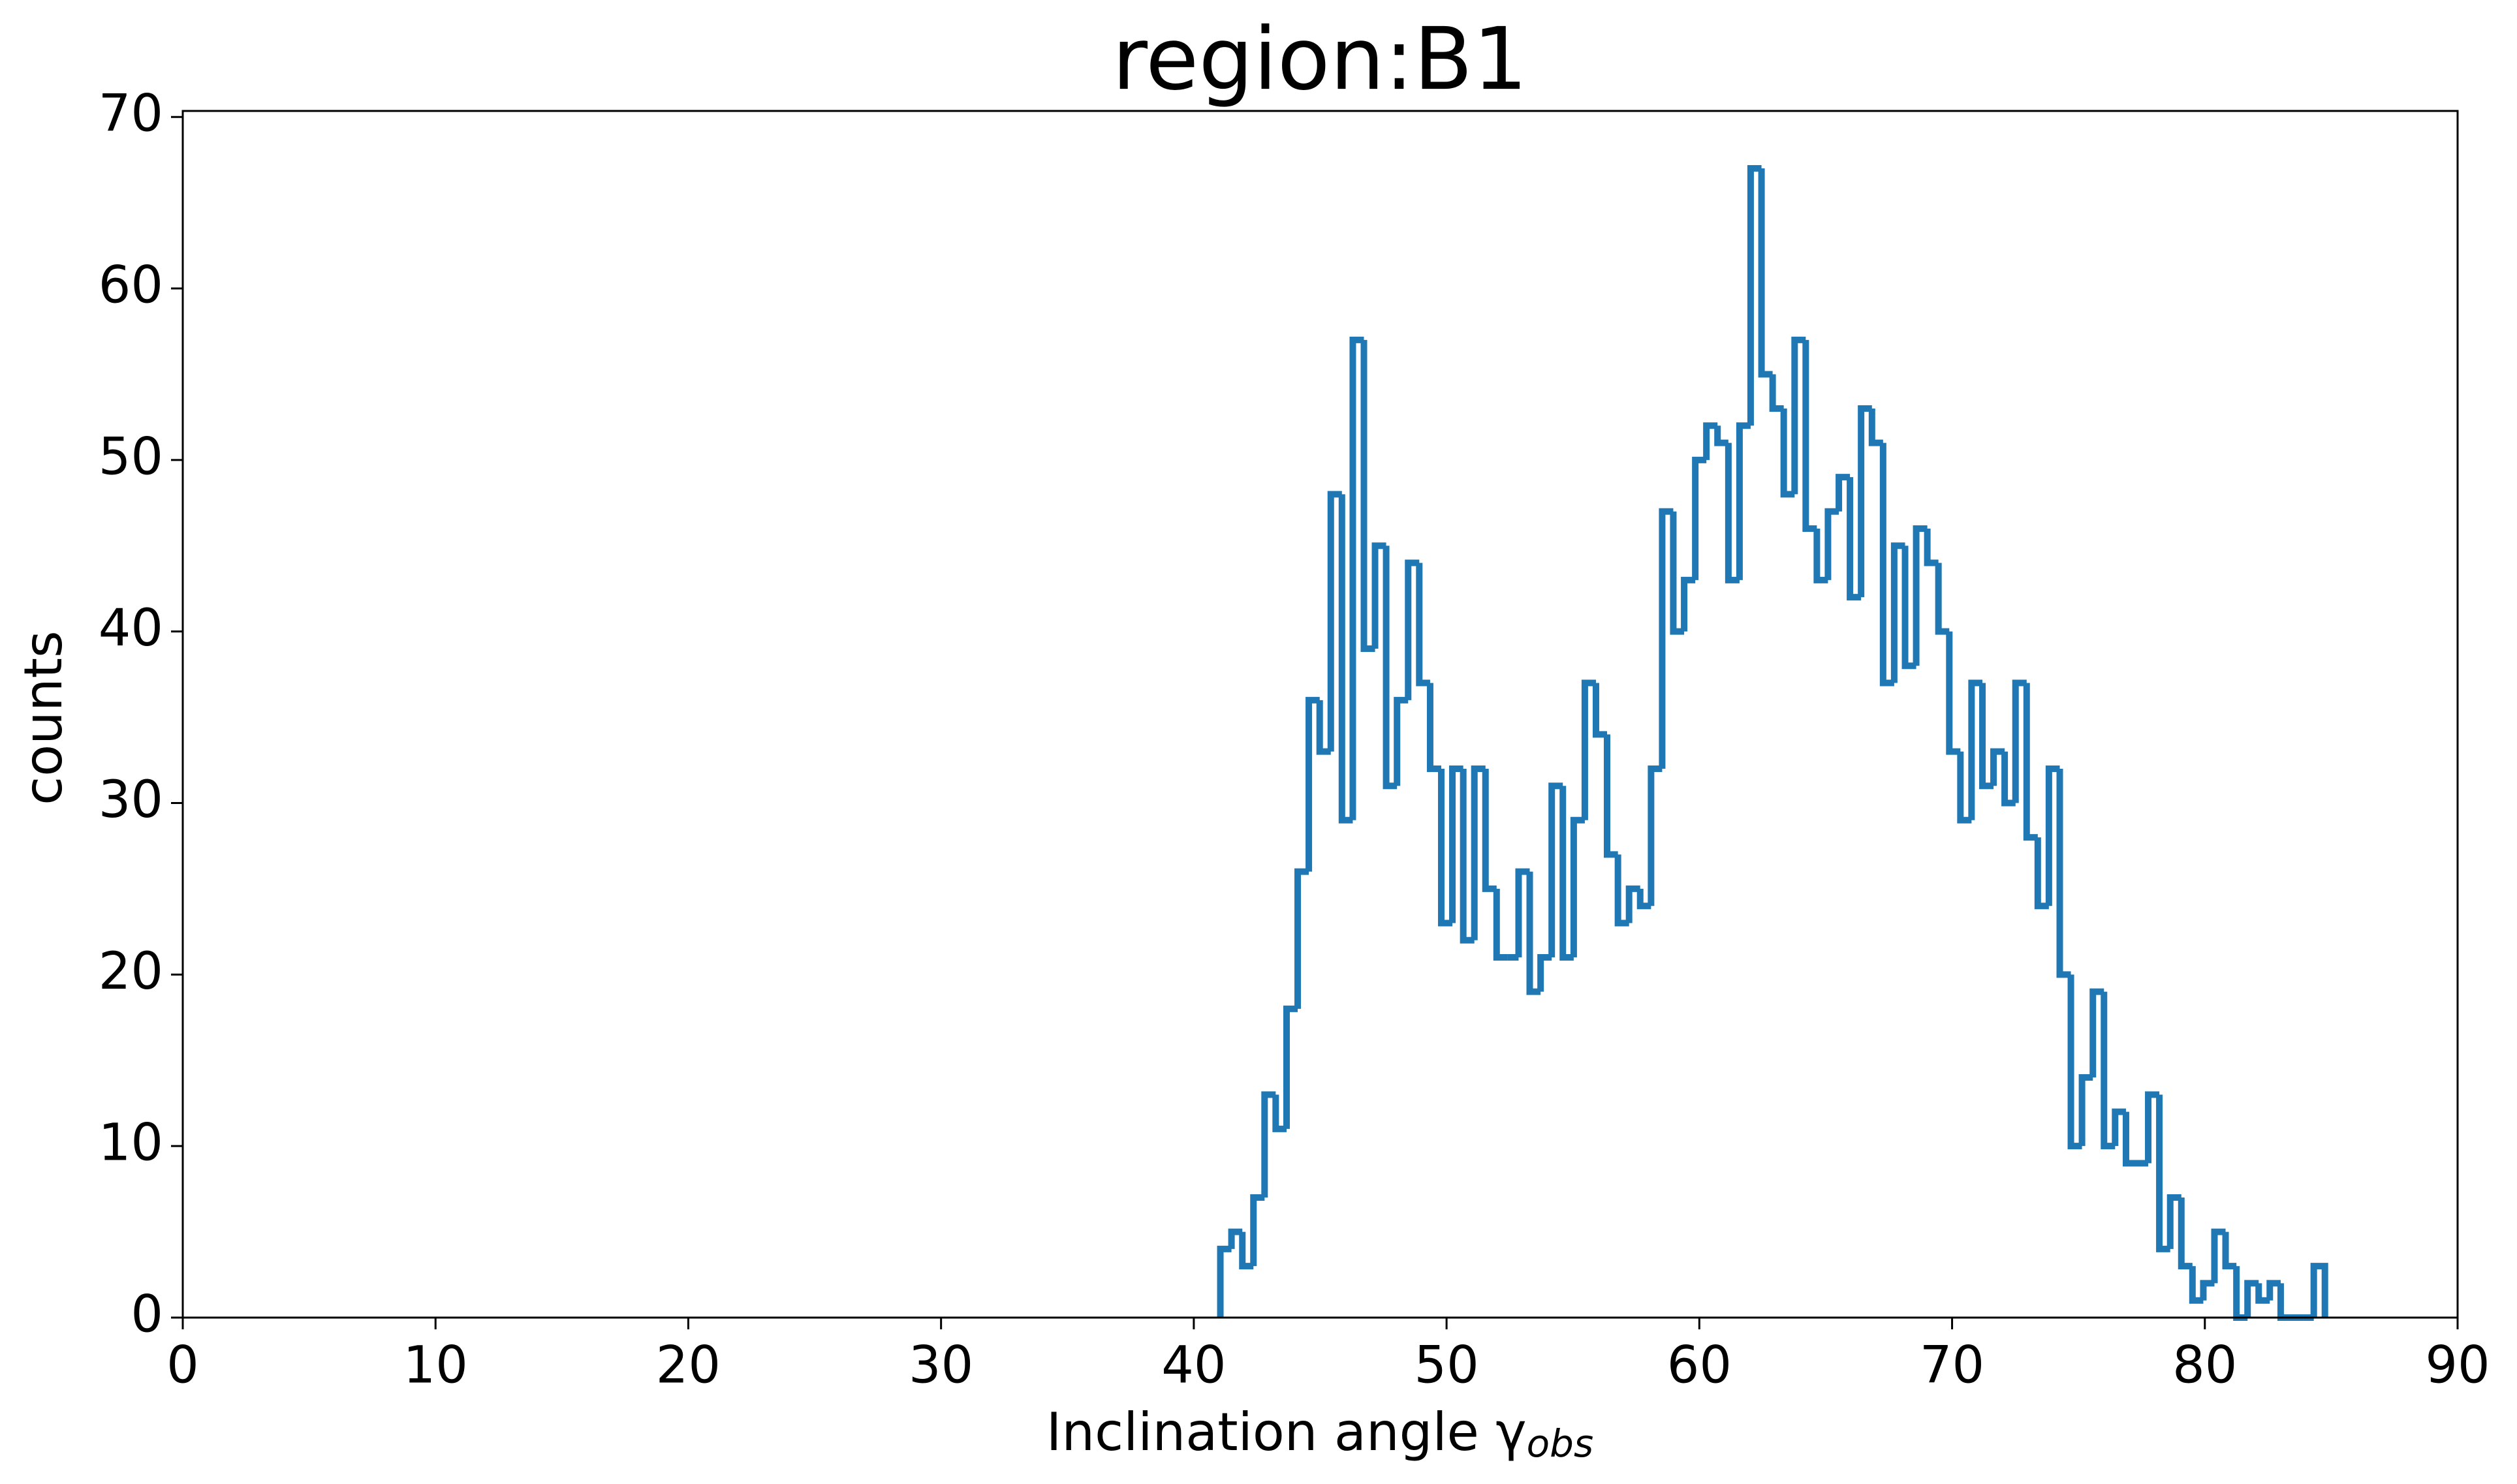  What do you see at coordinates (941, 1365) in the screenshot?
I see `x-tick-label: 30` at bounding box center [941, 1365].